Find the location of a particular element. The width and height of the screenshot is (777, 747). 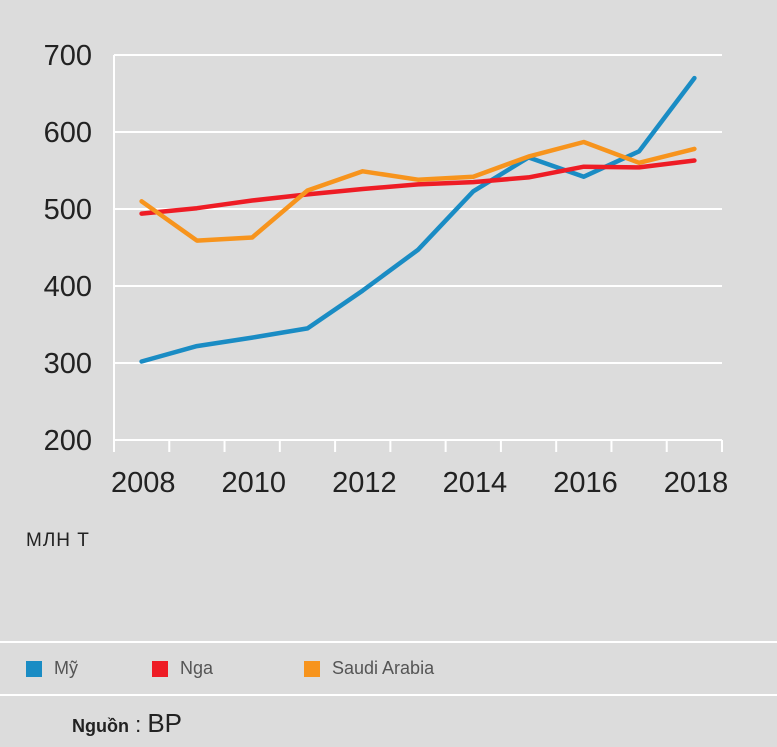

source-note: Nguồn : BP is located at coordinates (127, 723).